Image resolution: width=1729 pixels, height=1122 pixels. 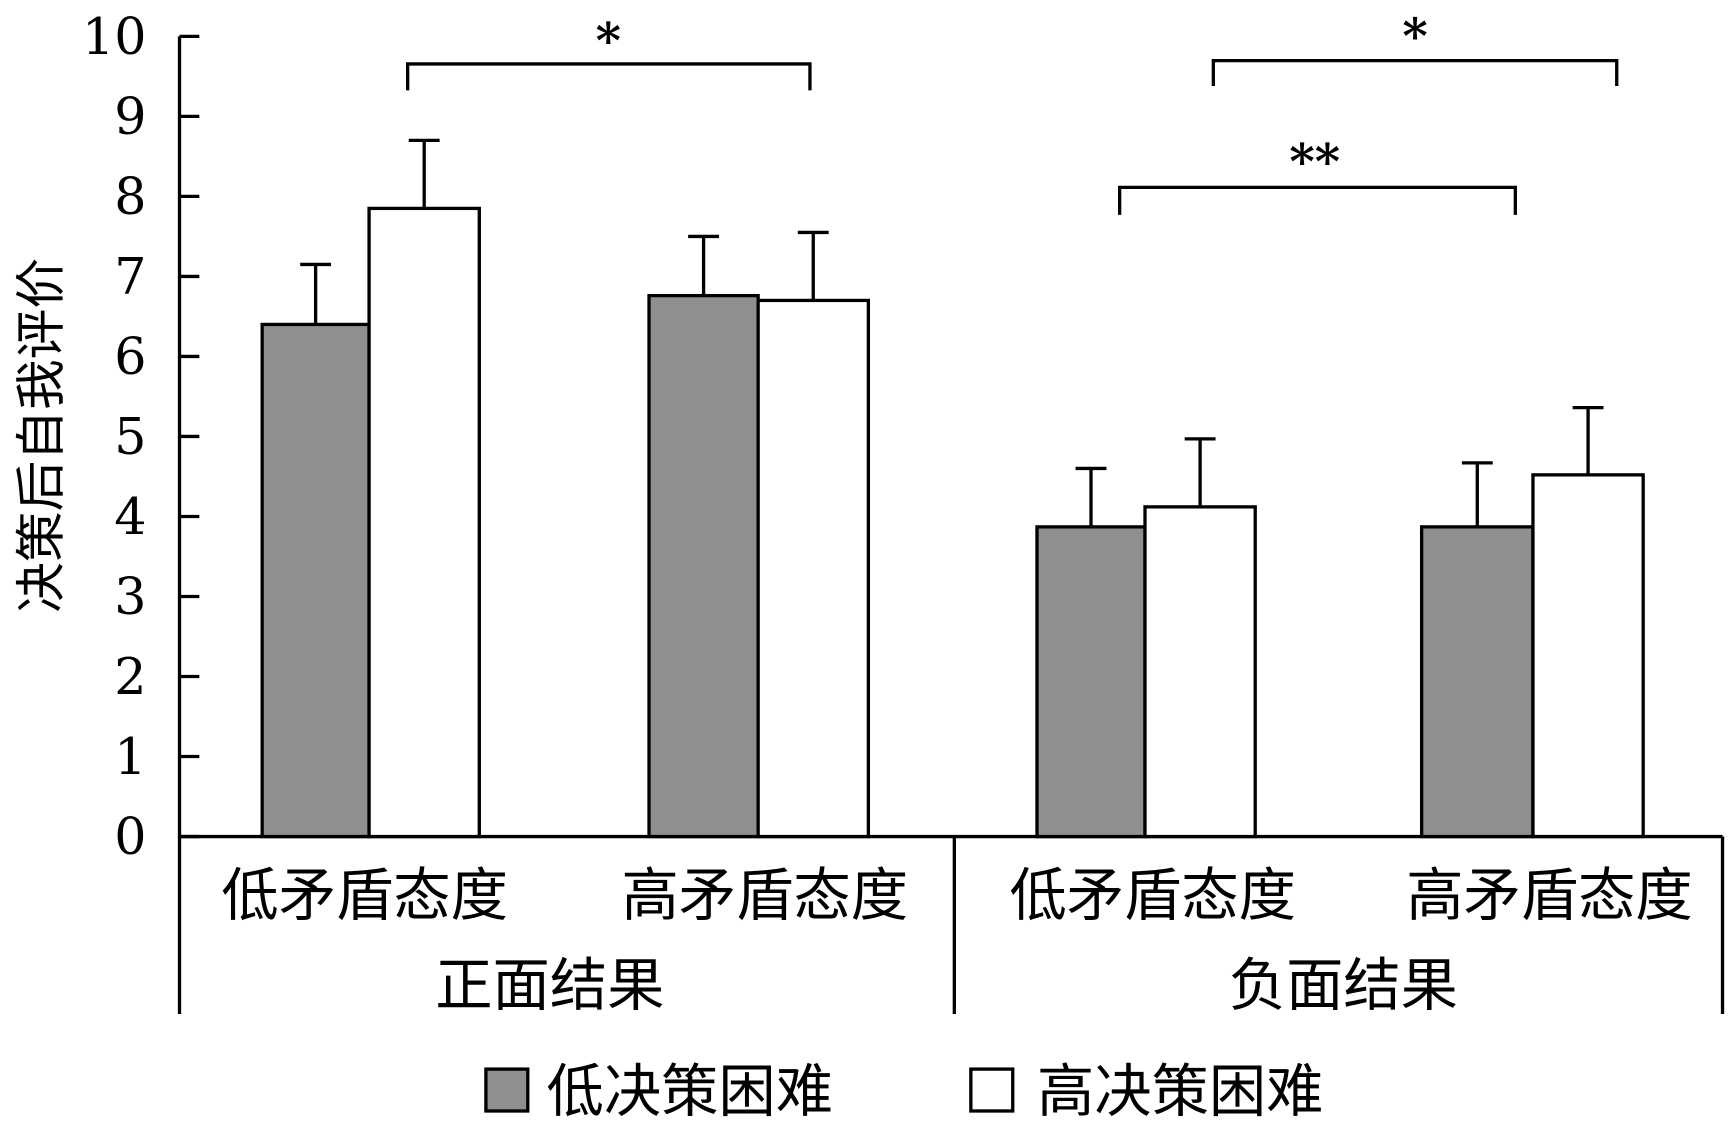 What do you see at coordinates (130, 356) in the screenshot?
I see `y-tick-label: 6` at bounding box center [130, 356].